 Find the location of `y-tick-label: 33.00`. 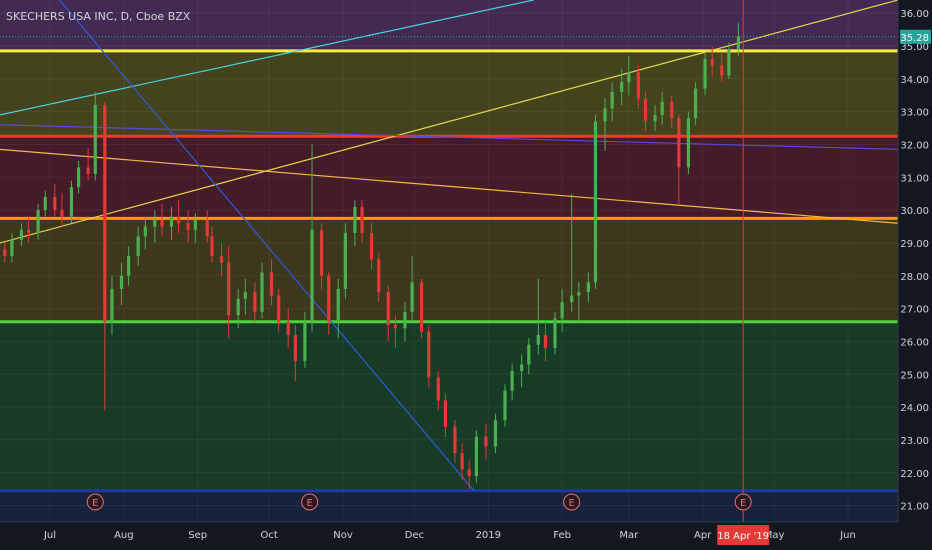

y-tick-label: 33.00 is located at coordinates (914, 113).